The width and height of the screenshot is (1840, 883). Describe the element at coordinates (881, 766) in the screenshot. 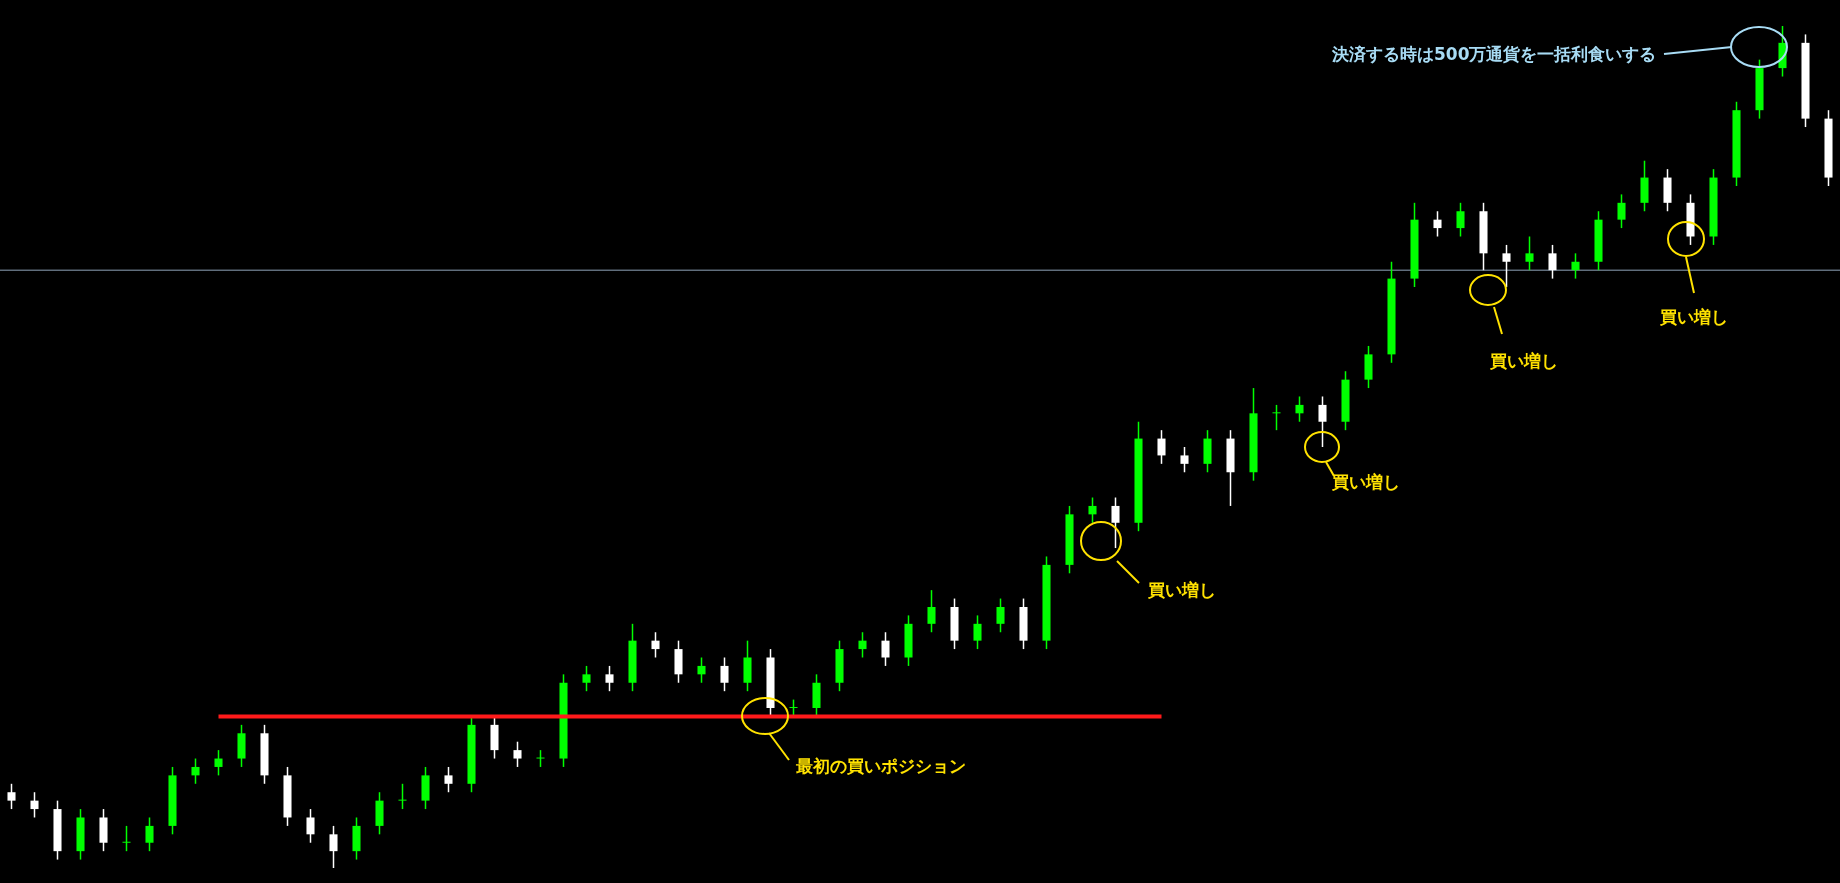

I see `annotation: 最初の買いポジション` at that location.